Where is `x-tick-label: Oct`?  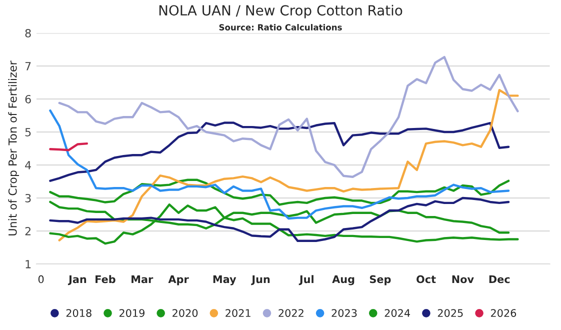
x-tick-label: Oct is located at coordinates (426, 279).